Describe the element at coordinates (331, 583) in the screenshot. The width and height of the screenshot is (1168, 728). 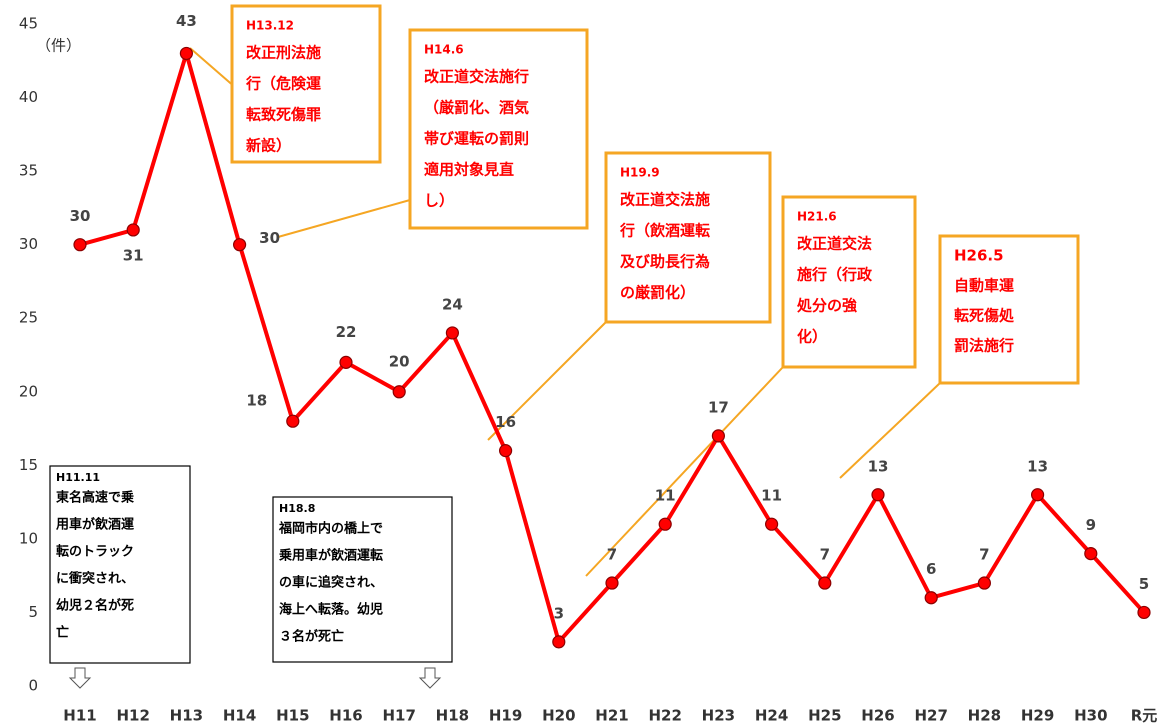
I see `annotation-line: の車に追突され、` at that location.